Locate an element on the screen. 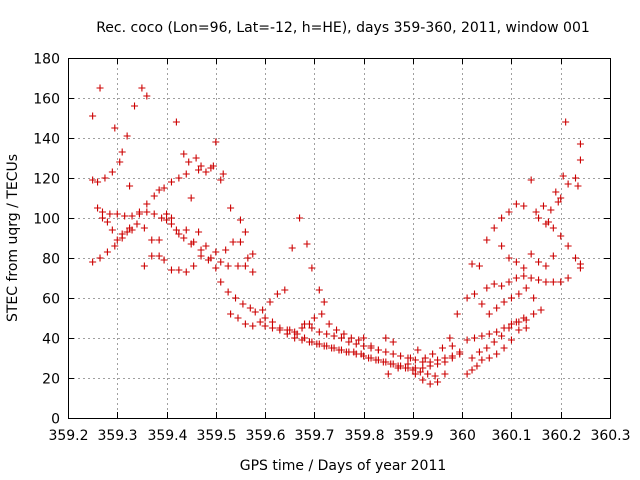  x-tick-label: 360.3 is located at coordinates (610, 436).